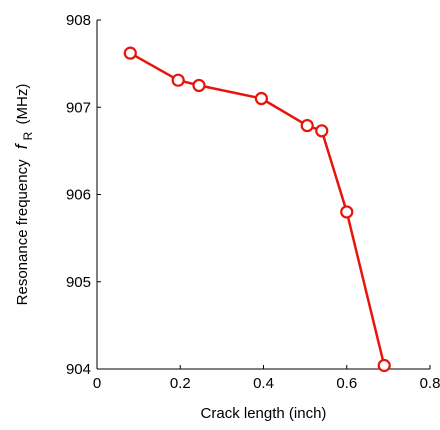 This screenshot has width=440, height=430. What do you see at coordinates (180, 383) in the screenshot?
I see `x-tick-label: 0.2` at bounding box center [180, 383].